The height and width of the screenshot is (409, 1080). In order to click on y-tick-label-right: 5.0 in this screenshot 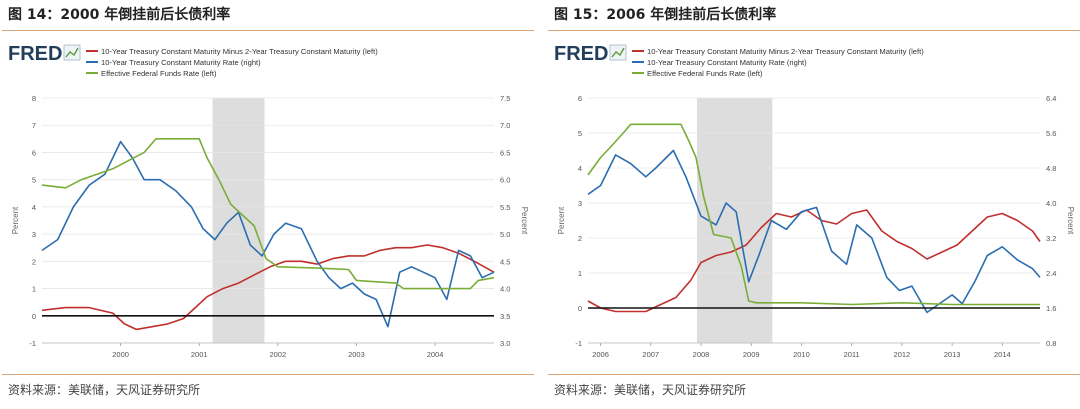, I will do `click(505, 234)`.